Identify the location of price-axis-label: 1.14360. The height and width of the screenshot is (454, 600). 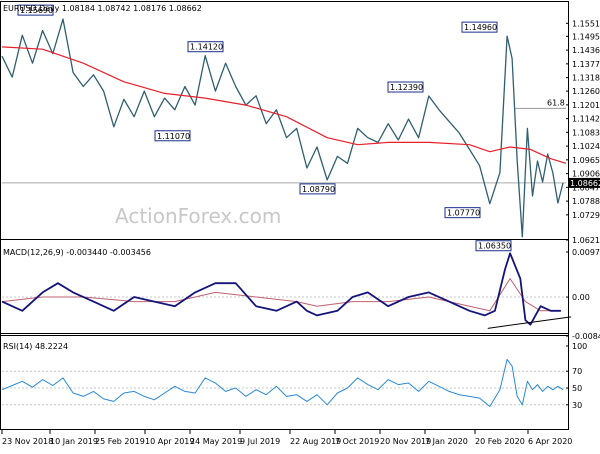
(586, 50).